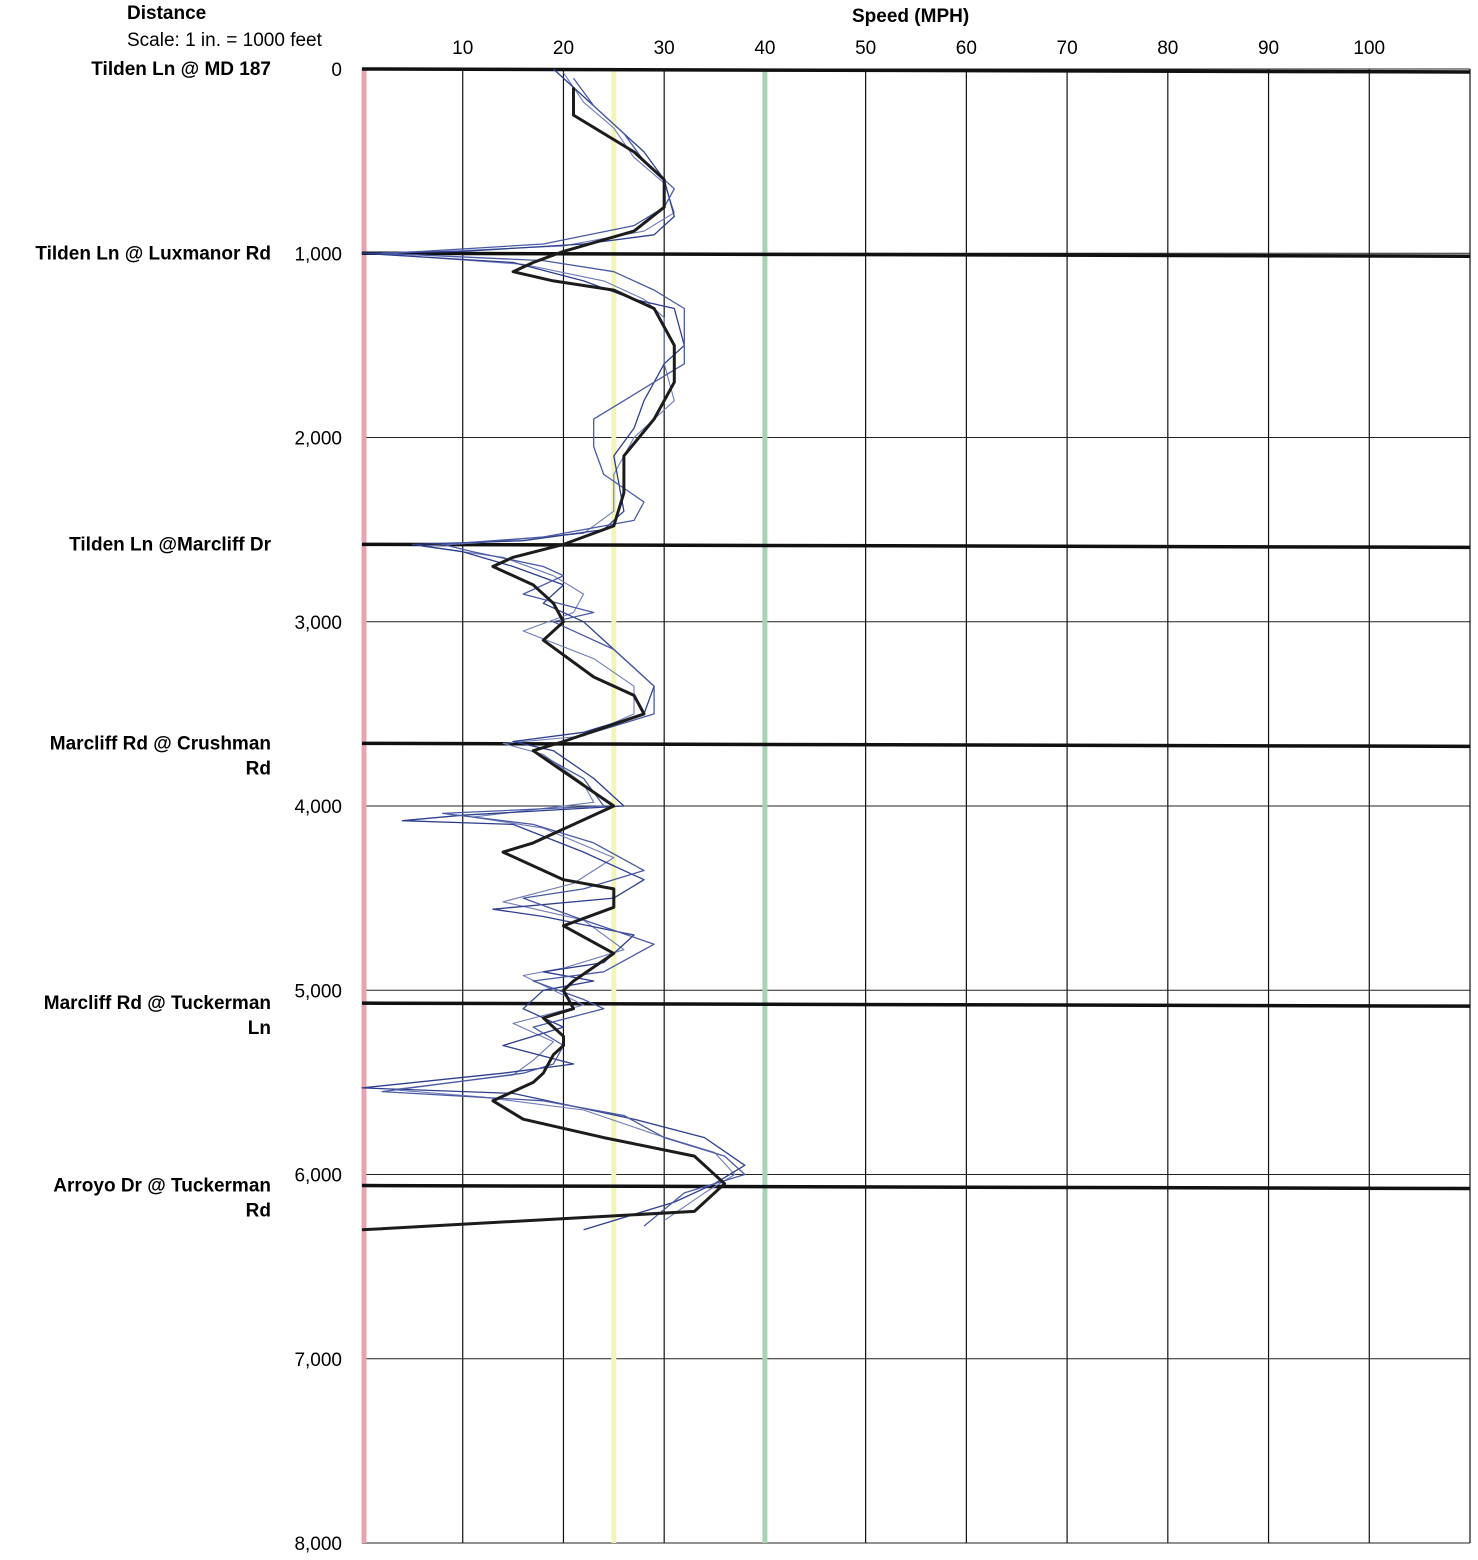 This screenshot has height=1560, width=1478. I want to click on location-label: Tilden Ln @ MD 187, so click(181, 69).